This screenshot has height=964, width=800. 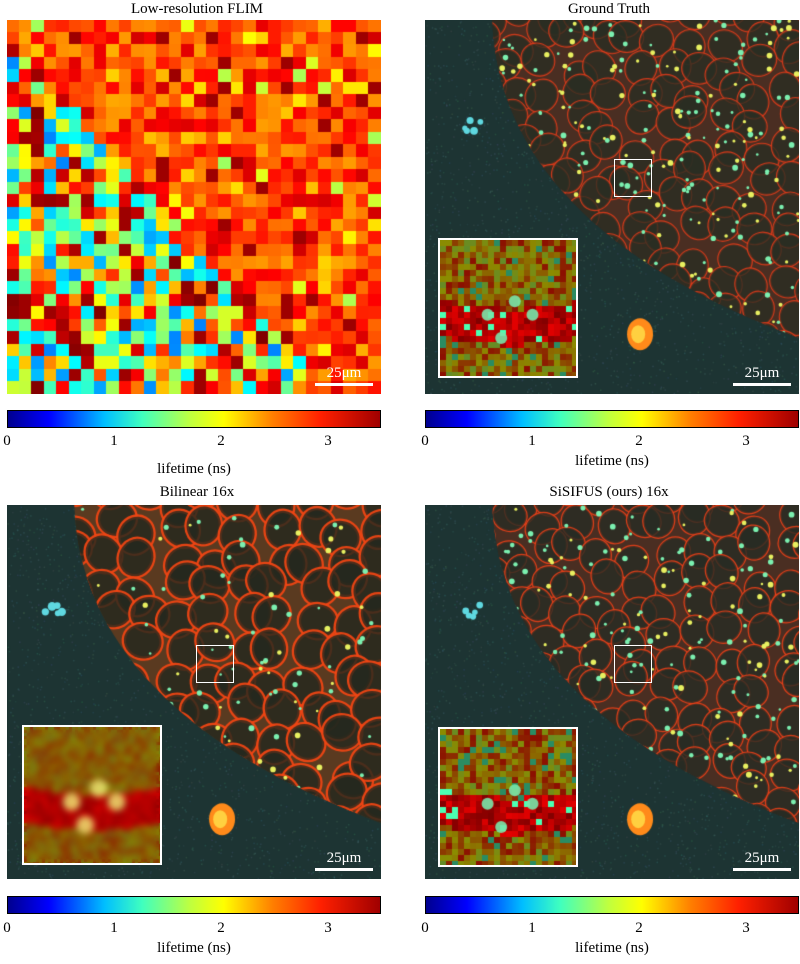 I want to click on panel-title-lowres: Low-resolution FLIM, so click(x=197, y=9).